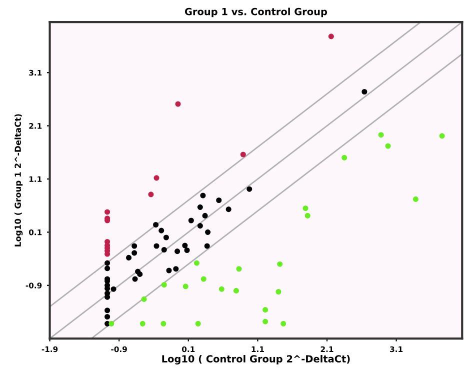 The image size is (474, 368). Describe the element at coordinates (256, 13) in the screenshot. I see `chart-title: Group 1 vs. Control Group` at that location.